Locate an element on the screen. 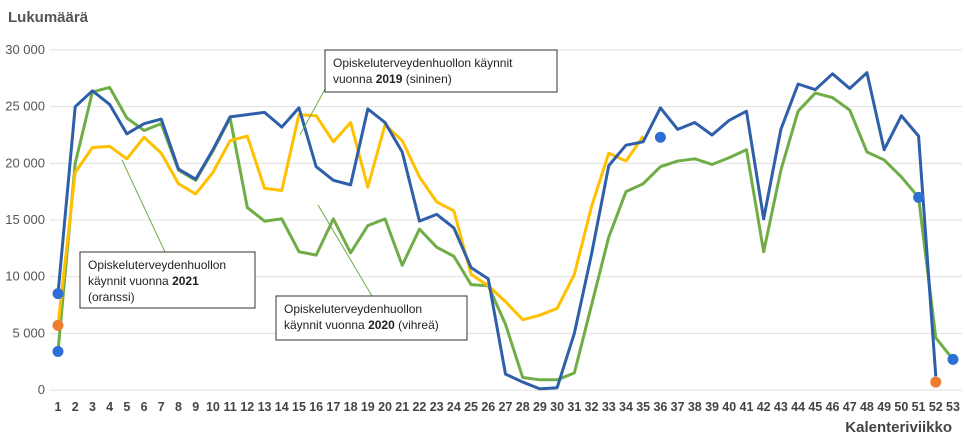  x-tick-label: 9 is located at coordinates (195, 407).